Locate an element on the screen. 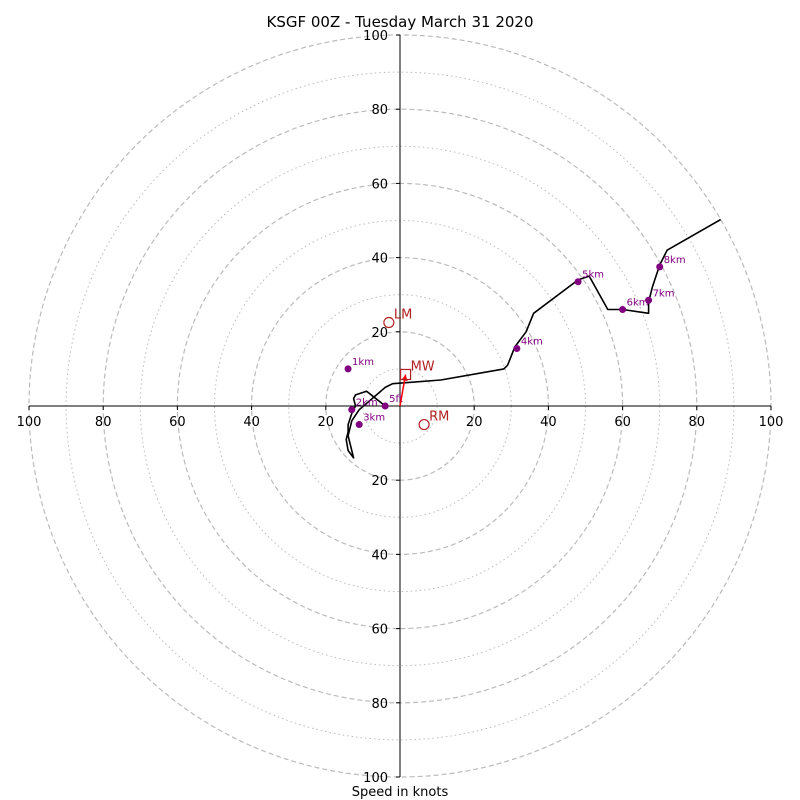 This screenshot has height=800, width=800. storm-motion-label: RM is located at coordinates (439, 417).